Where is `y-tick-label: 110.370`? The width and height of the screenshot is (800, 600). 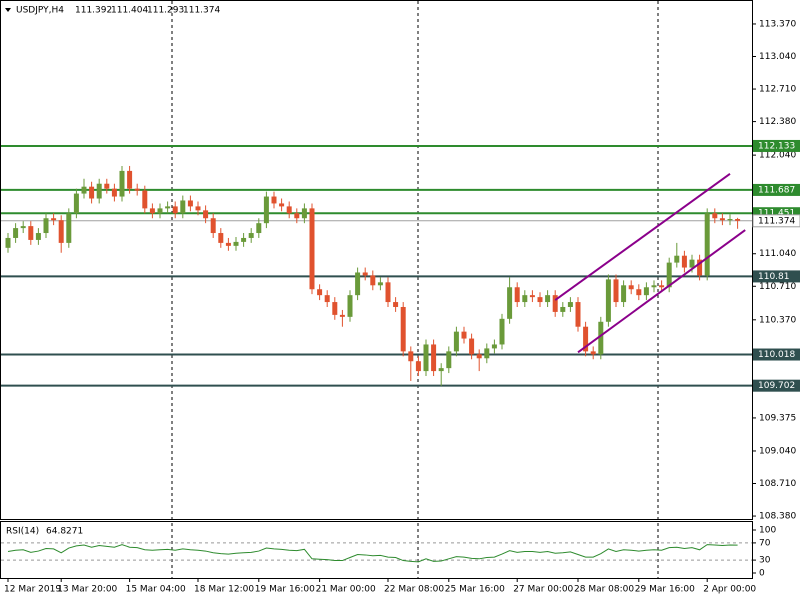 y-tick-label: 110.370 is located at coordinates (777, 320).